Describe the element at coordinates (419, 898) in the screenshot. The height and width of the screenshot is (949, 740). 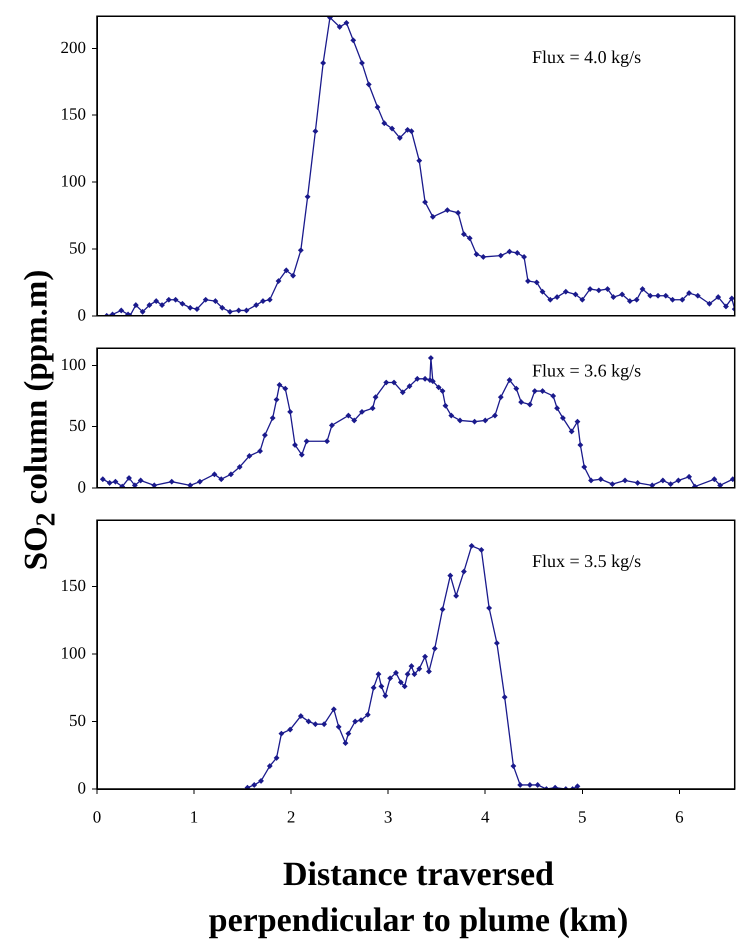
I see `x-axis-title: Distance traversed perpendicular to plume (km)` at that location.